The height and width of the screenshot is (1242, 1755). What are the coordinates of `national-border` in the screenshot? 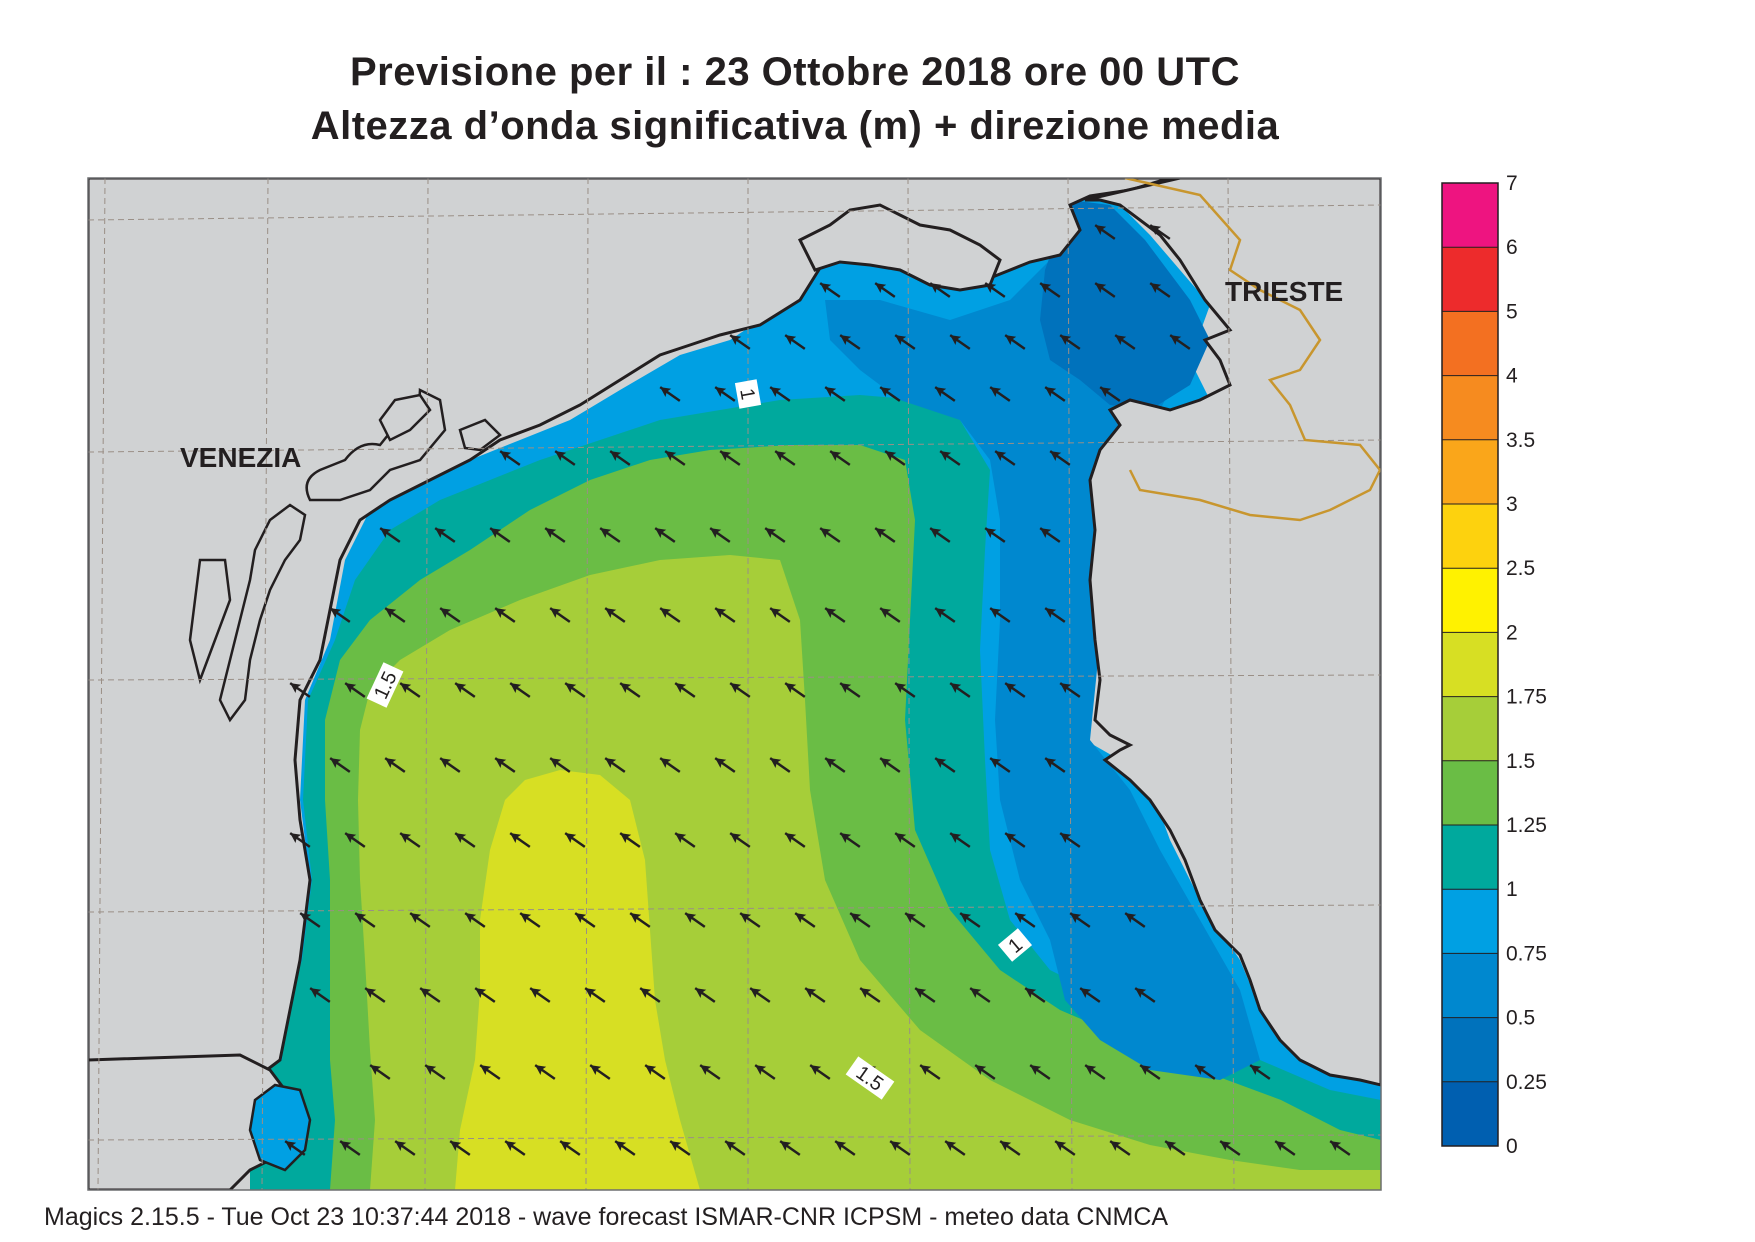 It's located at (1252, 350).